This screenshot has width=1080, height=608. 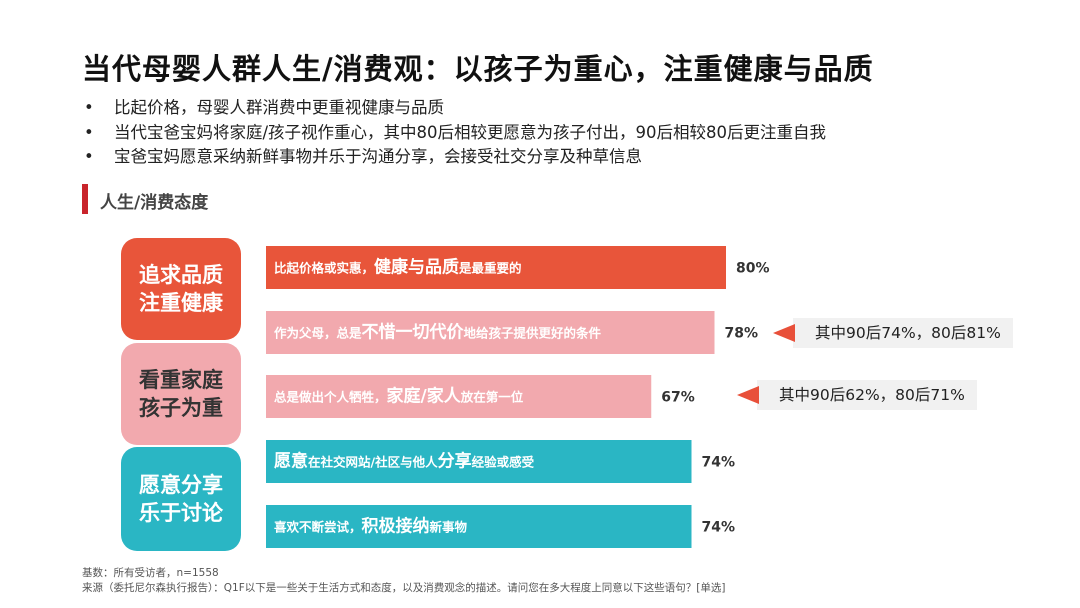 What do you see at coordinates (181, 394) in the screenshot?
I see `category-box-family: 看重家庭 孩子为重` at bounding box center [181, 394].